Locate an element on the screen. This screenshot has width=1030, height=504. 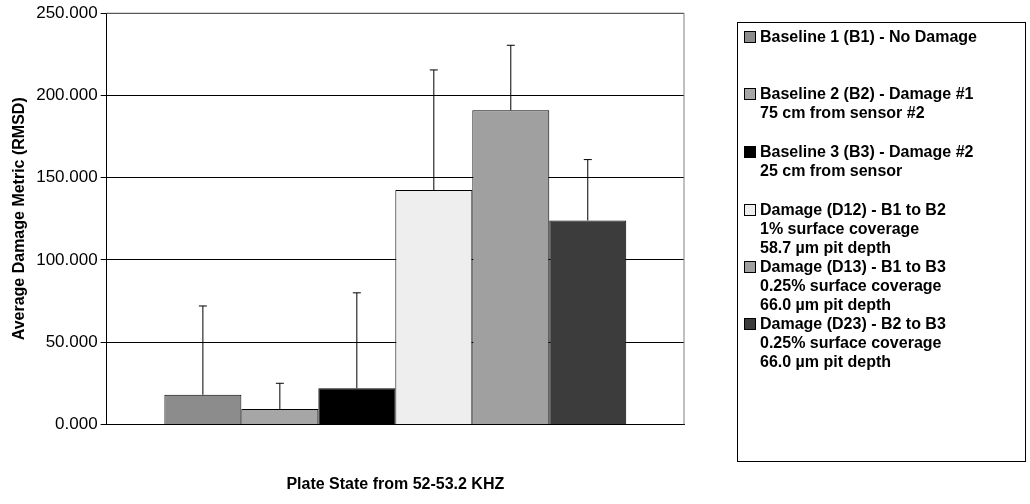
x-axis-title: Plate State from 52-53.2 KHZ is located at coordinates (395, 483).